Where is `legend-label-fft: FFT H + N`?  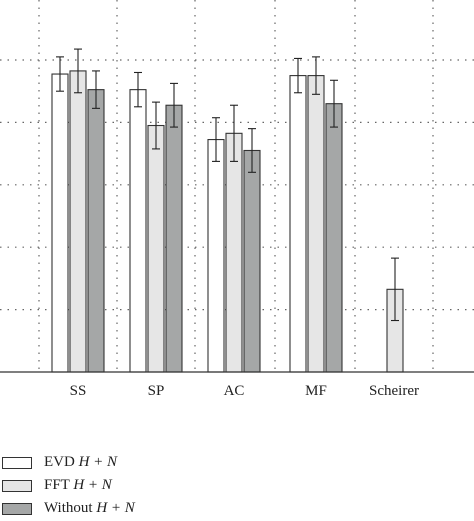
legend-label-fft: FFT H + N is located at coordinates (78, 485).